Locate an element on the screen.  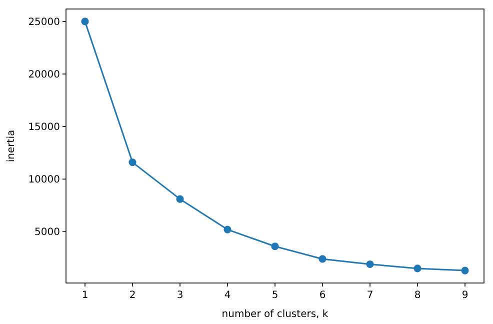
x-tick-label: 4 is located at coordinates (227, 295).